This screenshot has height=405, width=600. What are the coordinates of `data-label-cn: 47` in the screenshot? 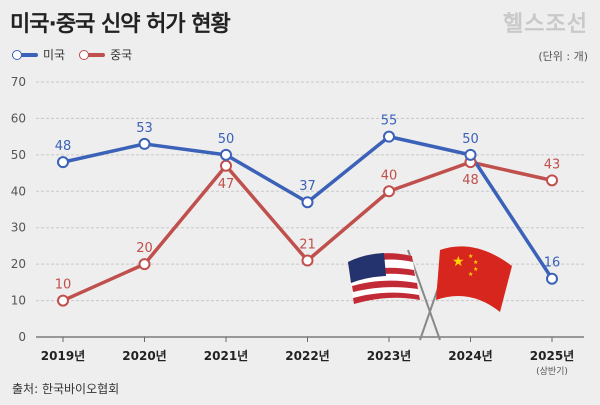 It's located at (226, 184).